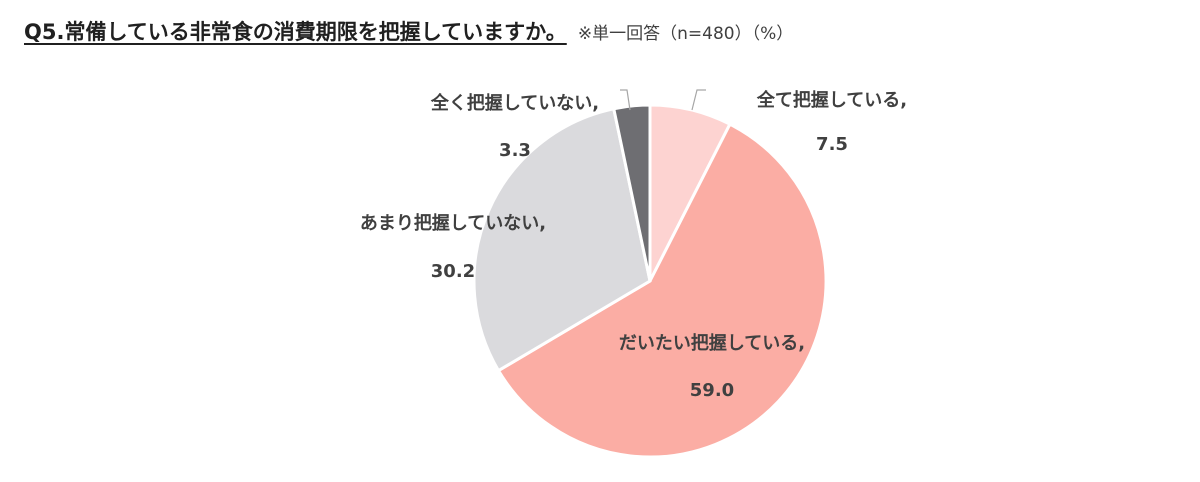 The height and width of the screenshot is (482, 1200). Describe the element at coordinates (685, 34) in the screenshot. I see `chart-note: ※単一回答（n=480）（%）` at that location.